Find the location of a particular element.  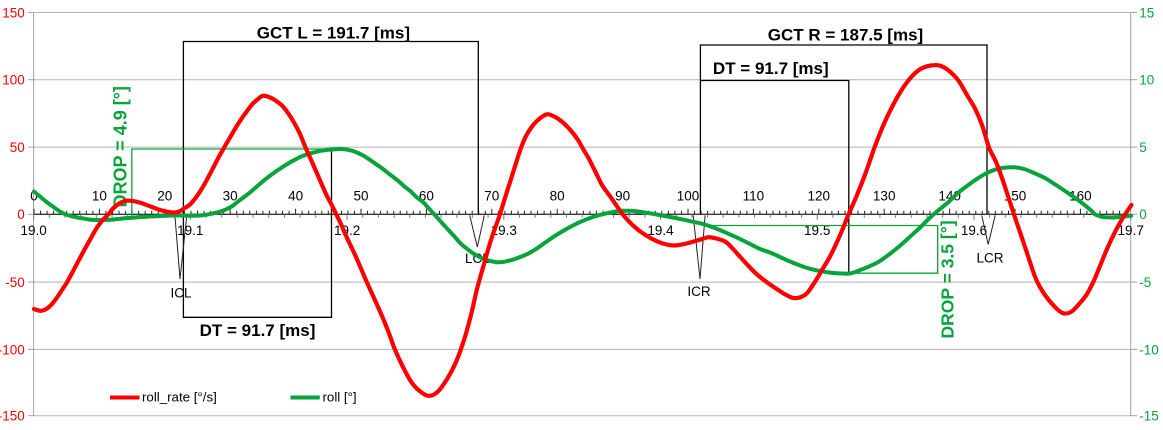

svg-text: 30 is located at coordinates (230, 195).